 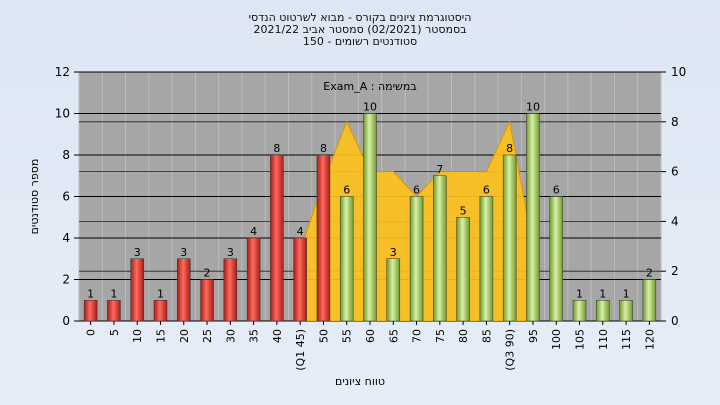 What do you see at coordinates (277, 336) in the screenshot?
I see `x-tick-label: 40` at bounding box center [277, 336].